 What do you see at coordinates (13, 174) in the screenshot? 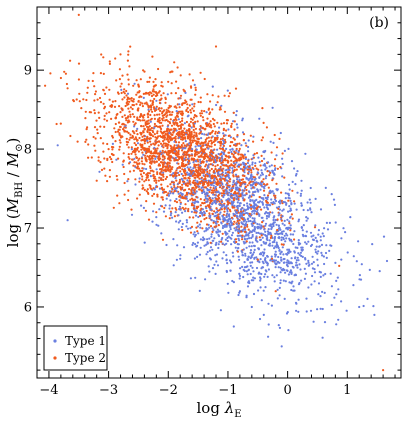
I see `y-axis-label-slash: /` at bounding box center [13, 174].